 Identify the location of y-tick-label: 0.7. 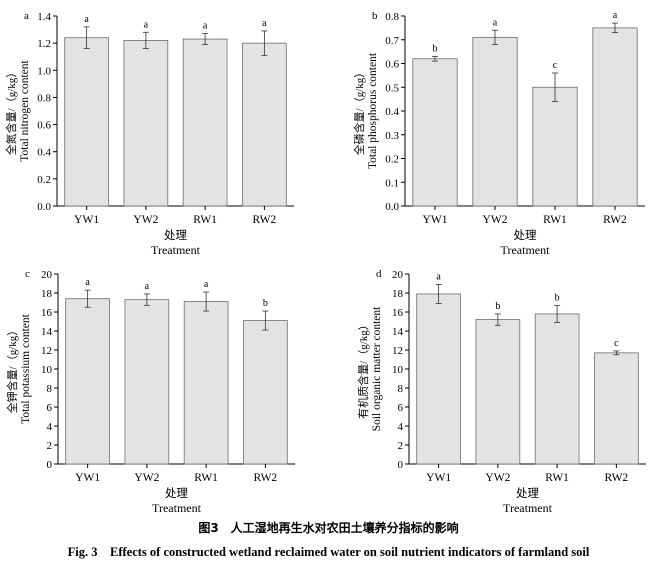
(392, 41).